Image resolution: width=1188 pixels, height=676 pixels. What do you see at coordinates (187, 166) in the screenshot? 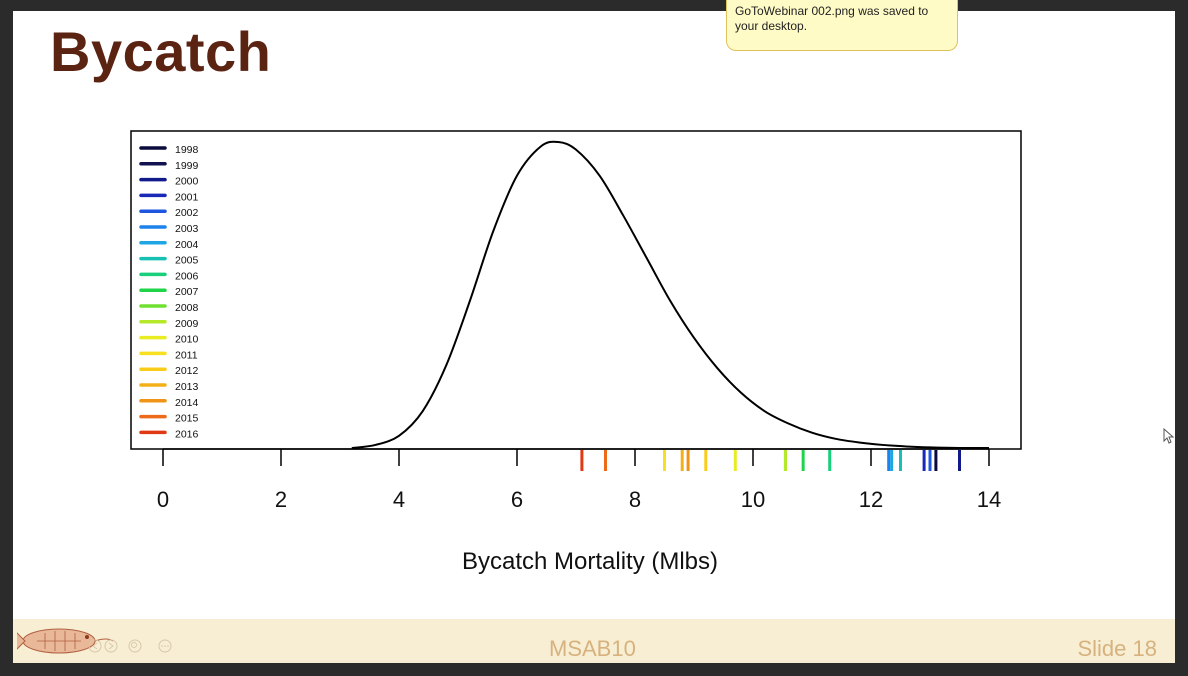
I see `legend-label-1999: 1999` at bounding box center [187, 166].